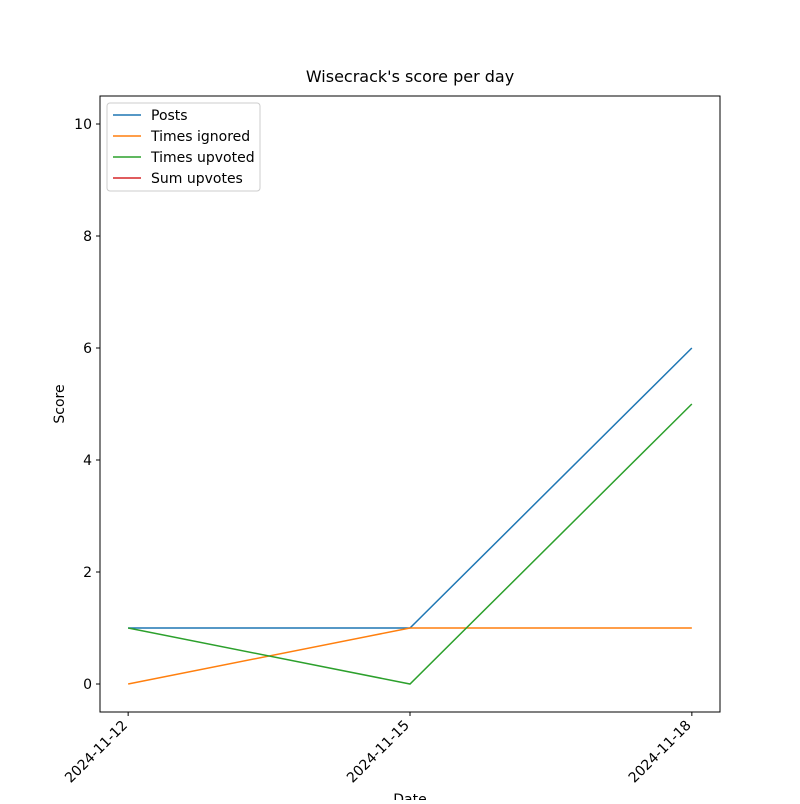 This screenshot has height=804, width=800. What do you see at coordinates (183, 147) in the screenshot?
I see `legend-box` at bounding box center [183, 147].